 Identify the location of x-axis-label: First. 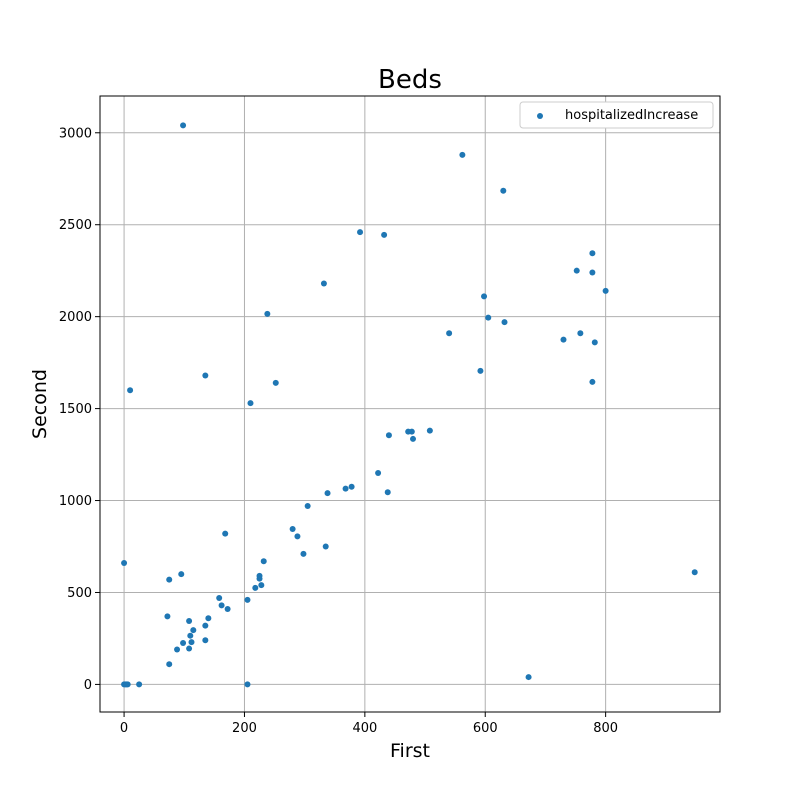
(410, 751).